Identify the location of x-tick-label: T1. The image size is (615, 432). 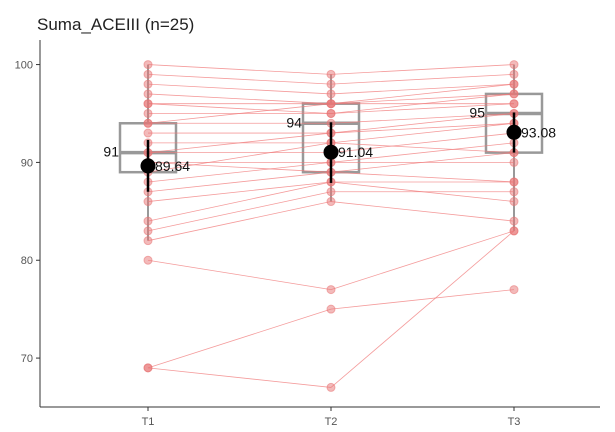
(148, 422).